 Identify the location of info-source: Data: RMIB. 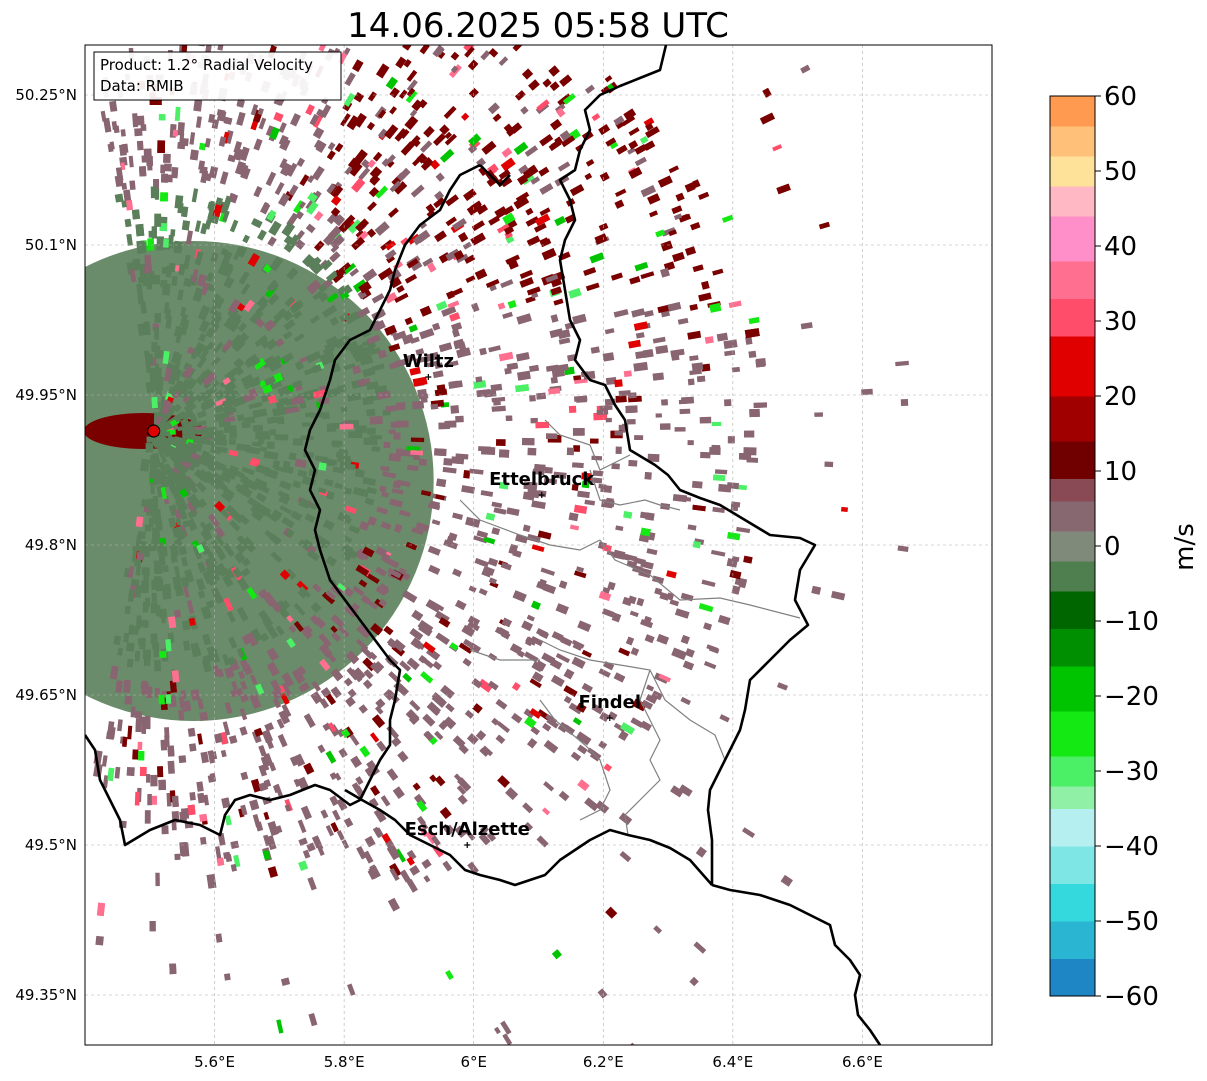
(142, 86).